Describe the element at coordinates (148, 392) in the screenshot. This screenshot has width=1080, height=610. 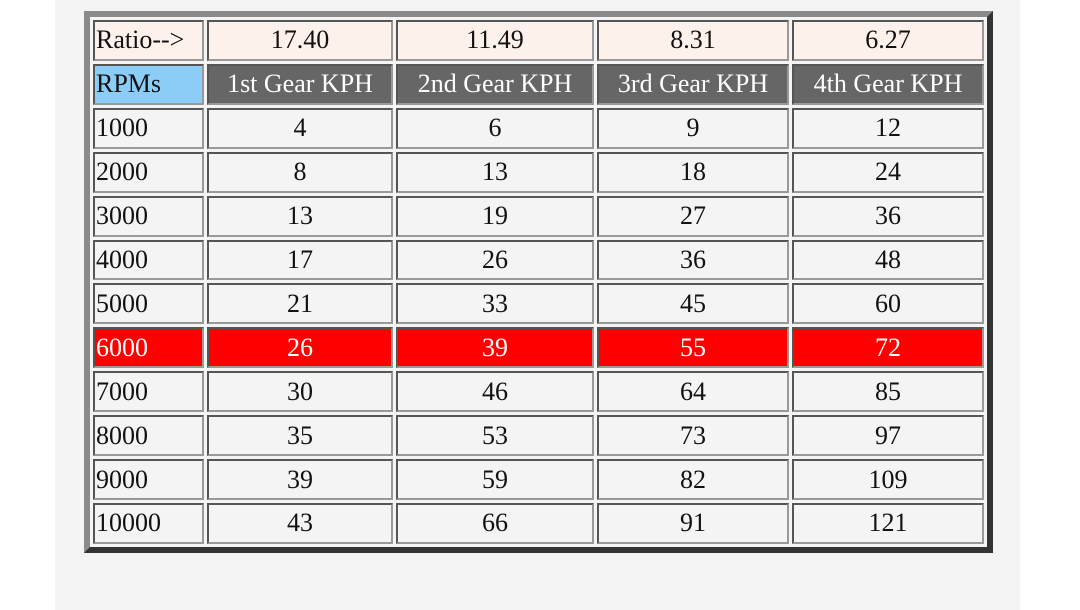
I see `rpm-cell: 7000` at that location.